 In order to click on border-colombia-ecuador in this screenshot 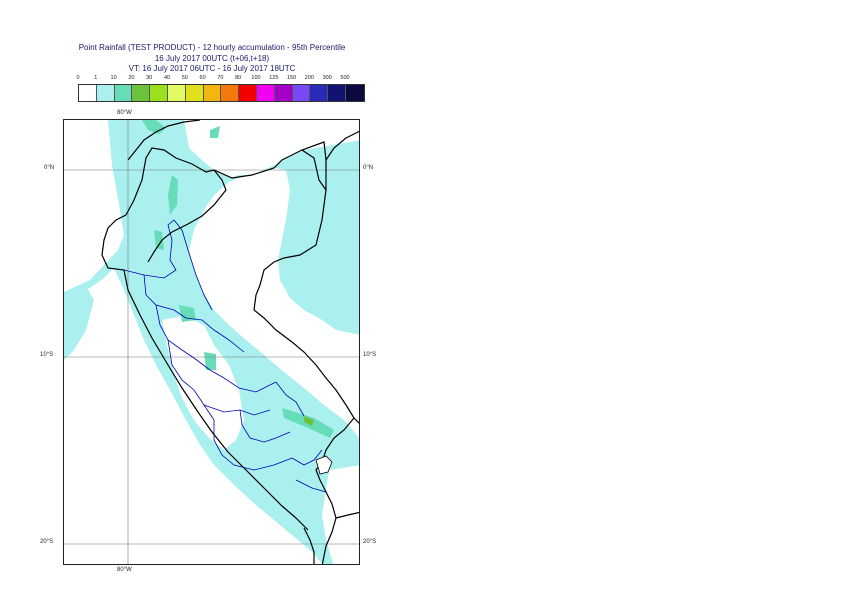, I will do `click(164, 140)`.